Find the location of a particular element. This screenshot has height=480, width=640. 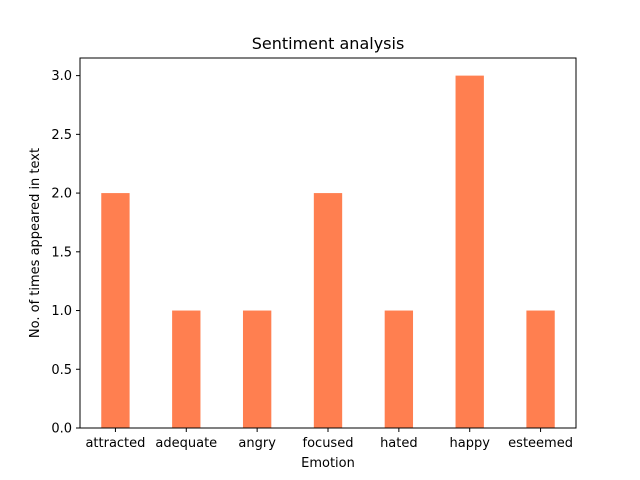

bar-happy is located at coordinates (469, 251).